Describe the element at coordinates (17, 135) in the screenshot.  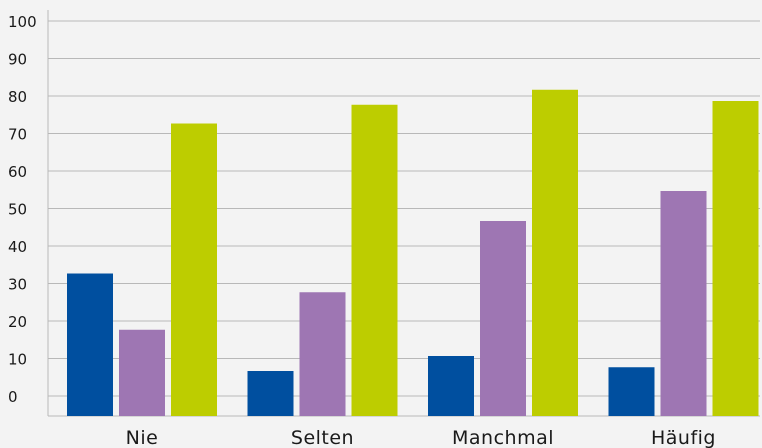
I see `y-tick-label: 70` at that location.